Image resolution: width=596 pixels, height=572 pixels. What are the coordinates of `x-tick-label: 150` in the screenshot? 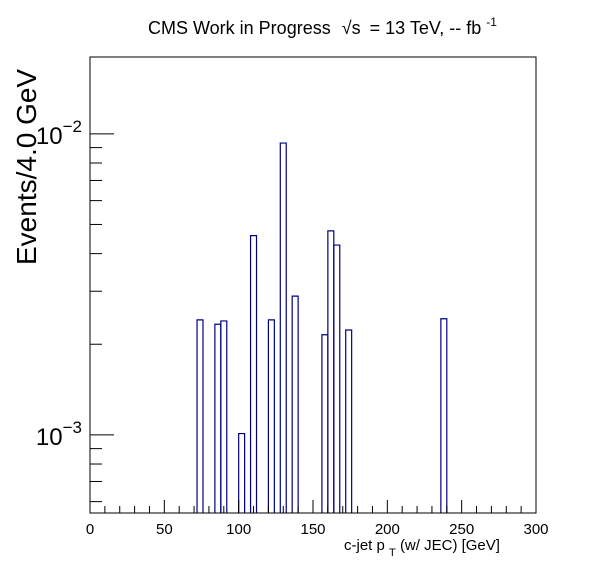 It's located at (312, 529).